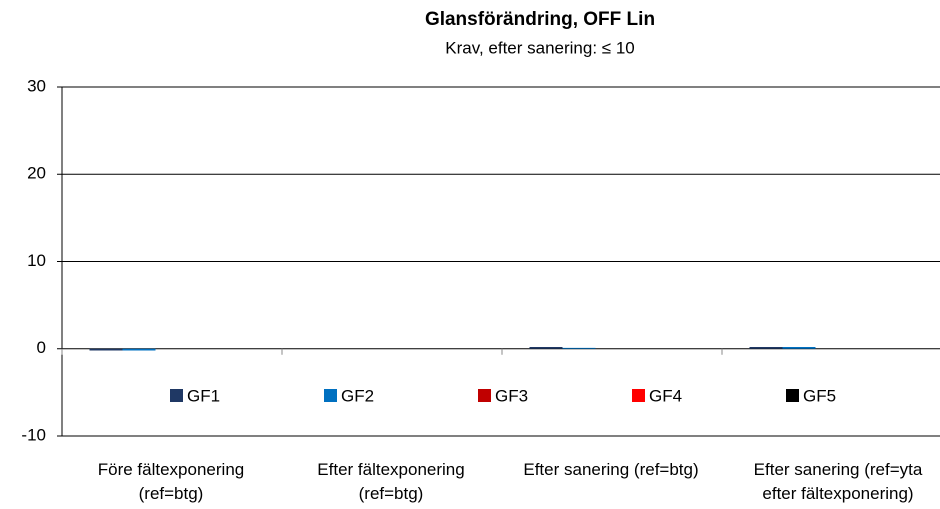 This screenshot has width=940, height=509. Describe the element at coordinates (36, 173) in the screenshot. I see `y-tick-label: 20` at that location.